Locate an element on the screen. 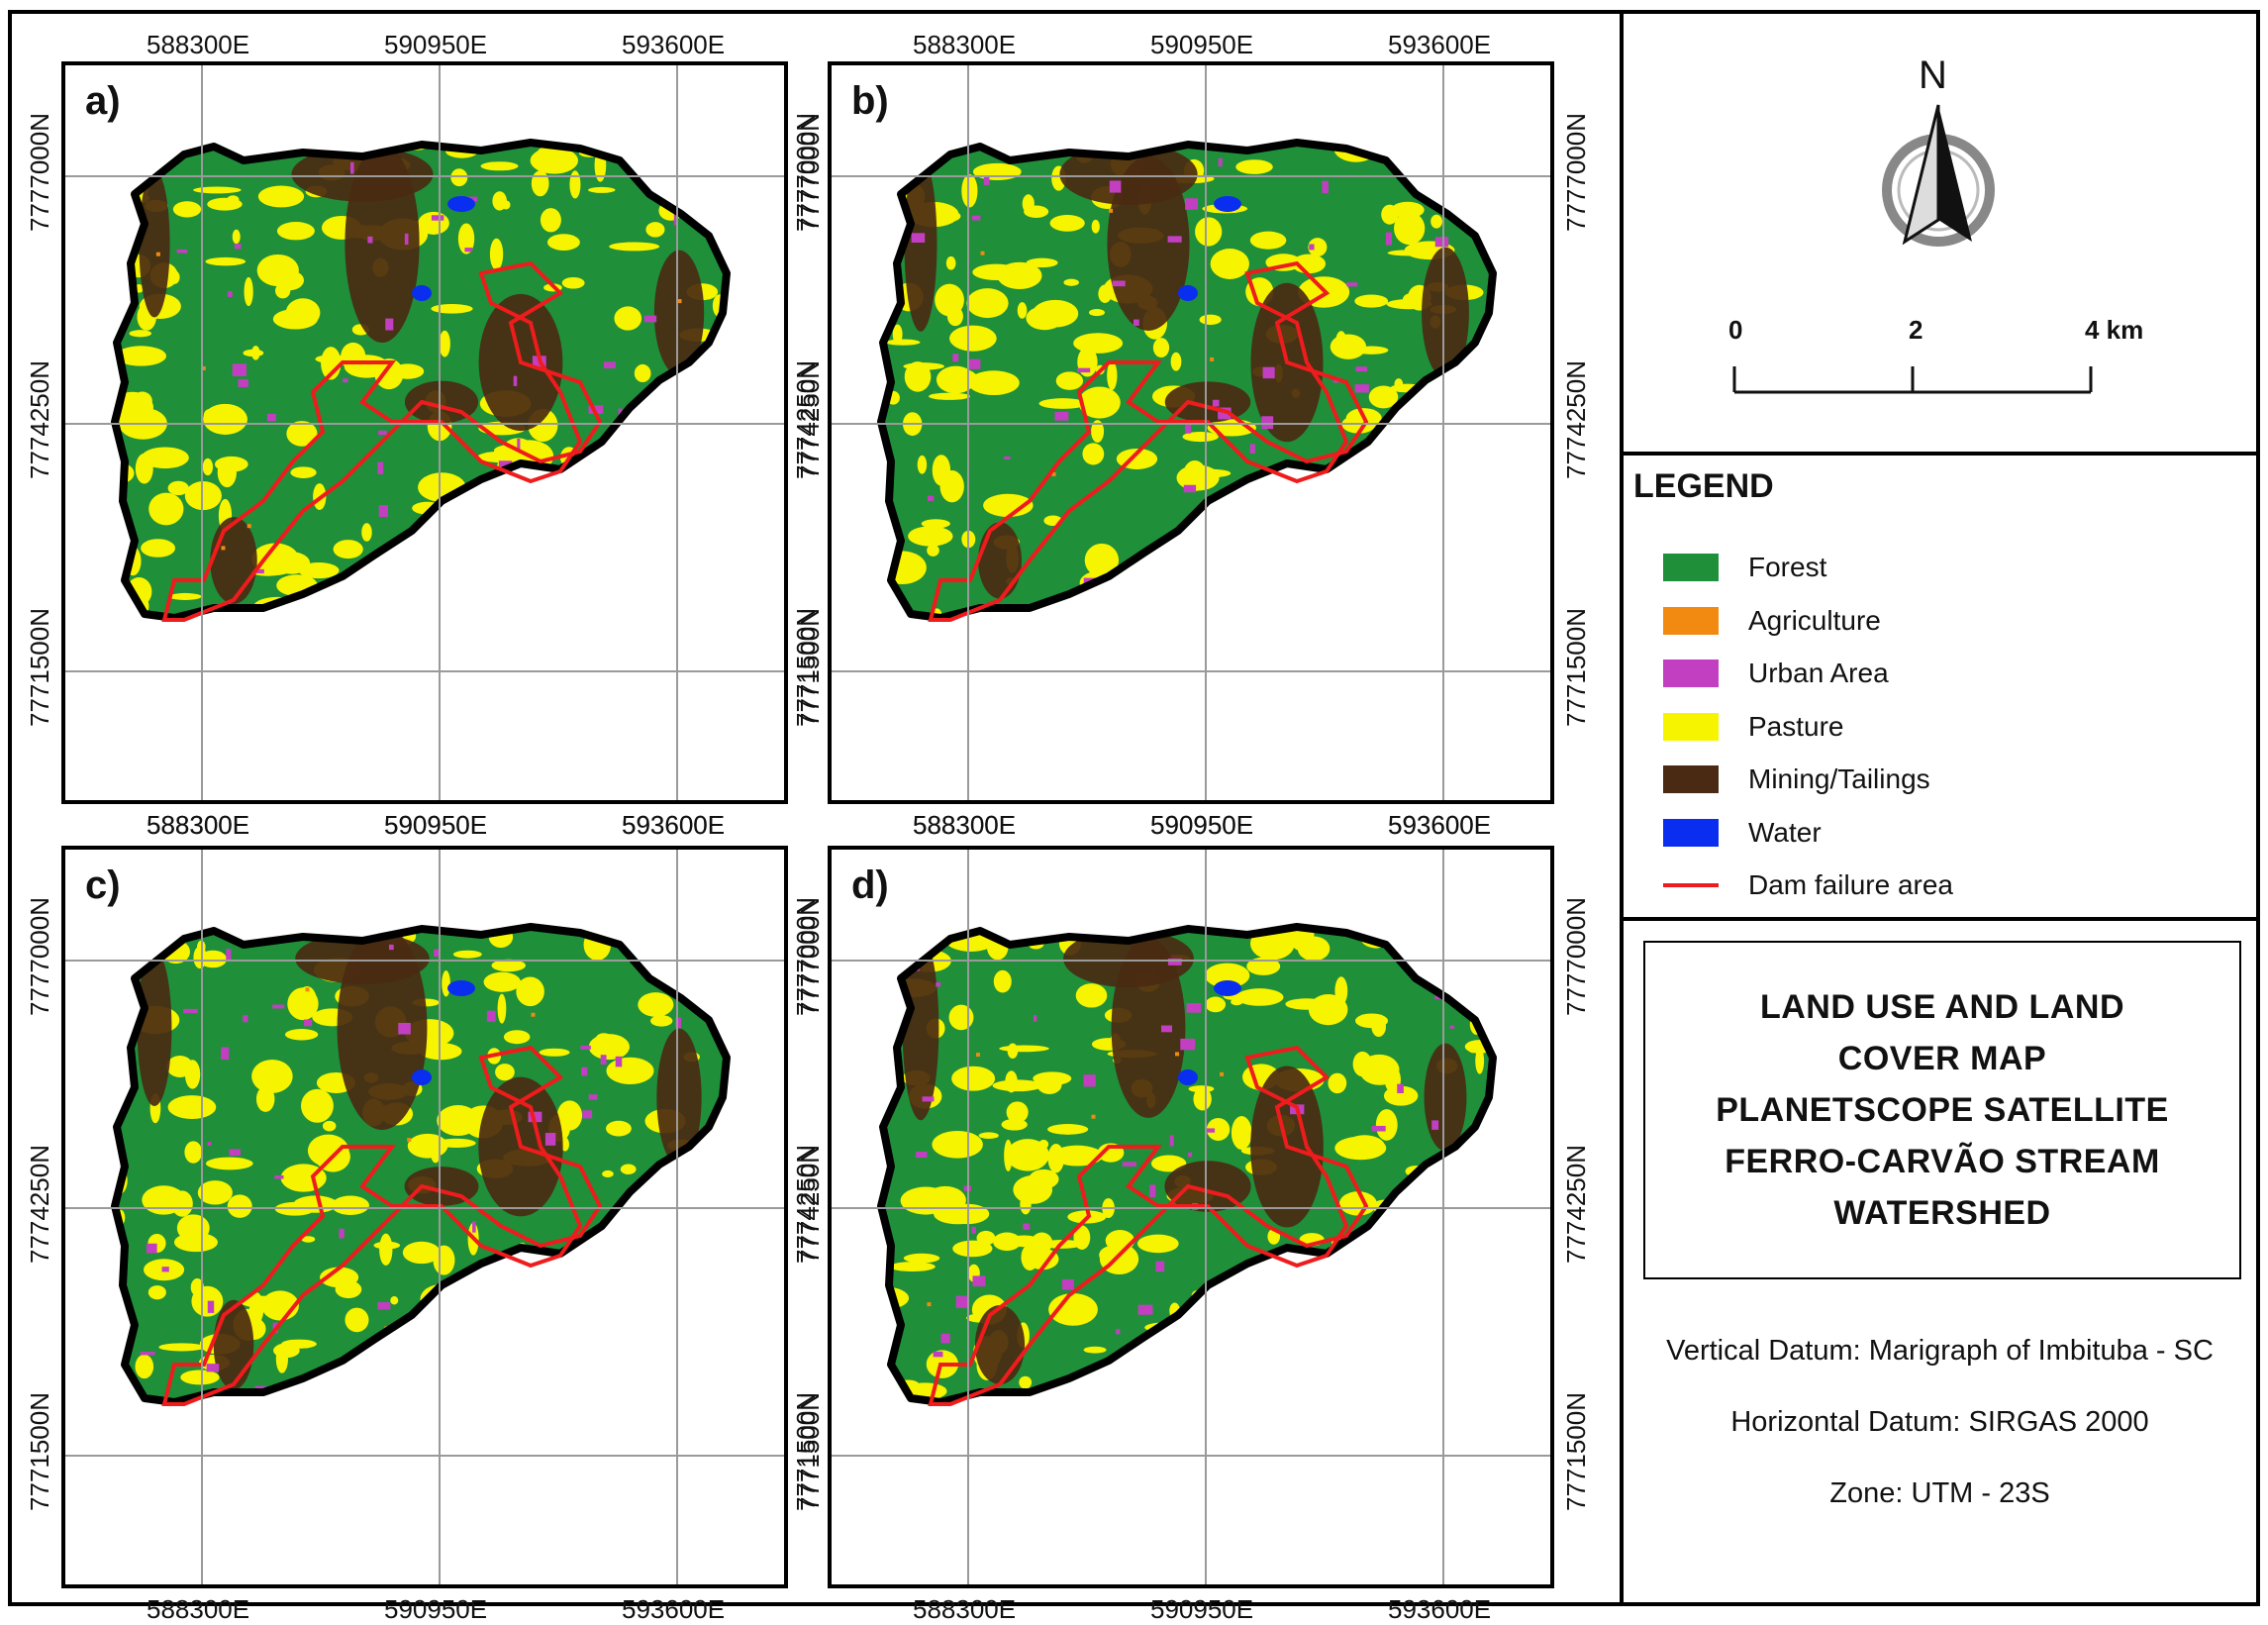 The height and width of the screenshot is (1625, 2268). northing-label: 7774250N is located at coordinates (39, 419).